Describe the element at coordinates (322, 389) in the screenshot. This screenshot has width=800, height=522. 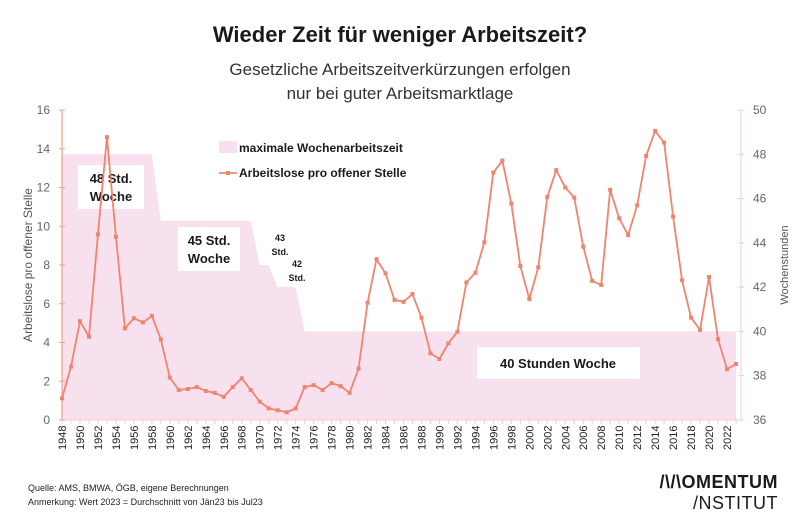
I see `unemployment-point-1977` at that location.